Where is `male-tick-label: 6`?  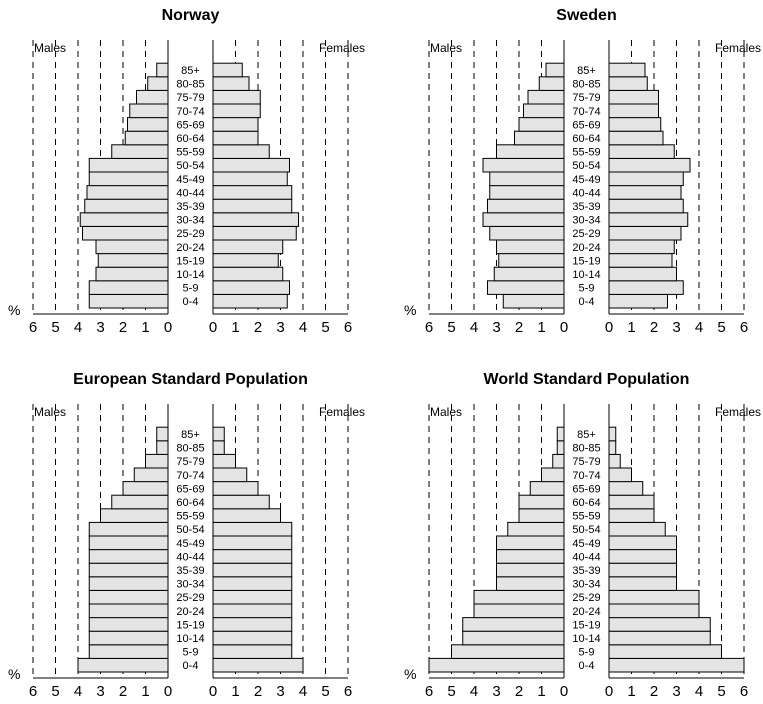 male-tick-label: 6 is located at coordinates (33, 327).